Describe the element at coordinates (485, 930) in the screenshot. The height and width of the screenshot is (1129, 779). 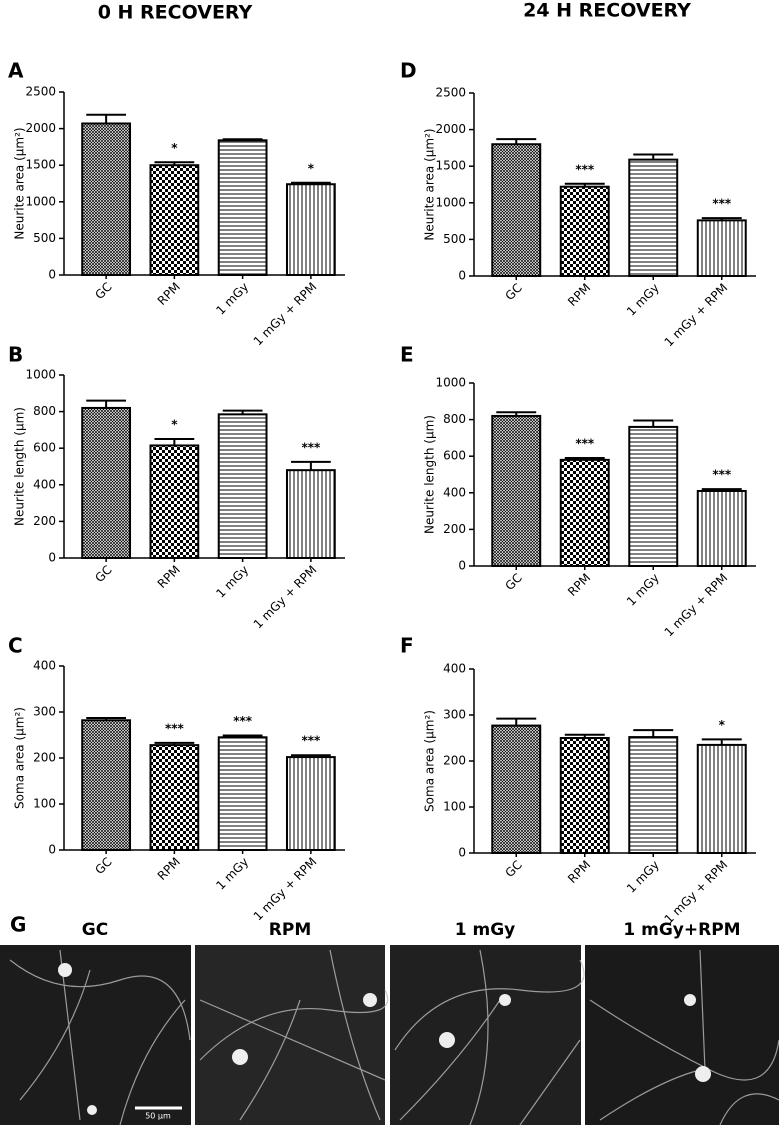
I see `image-title: 1 mGy` at that location.